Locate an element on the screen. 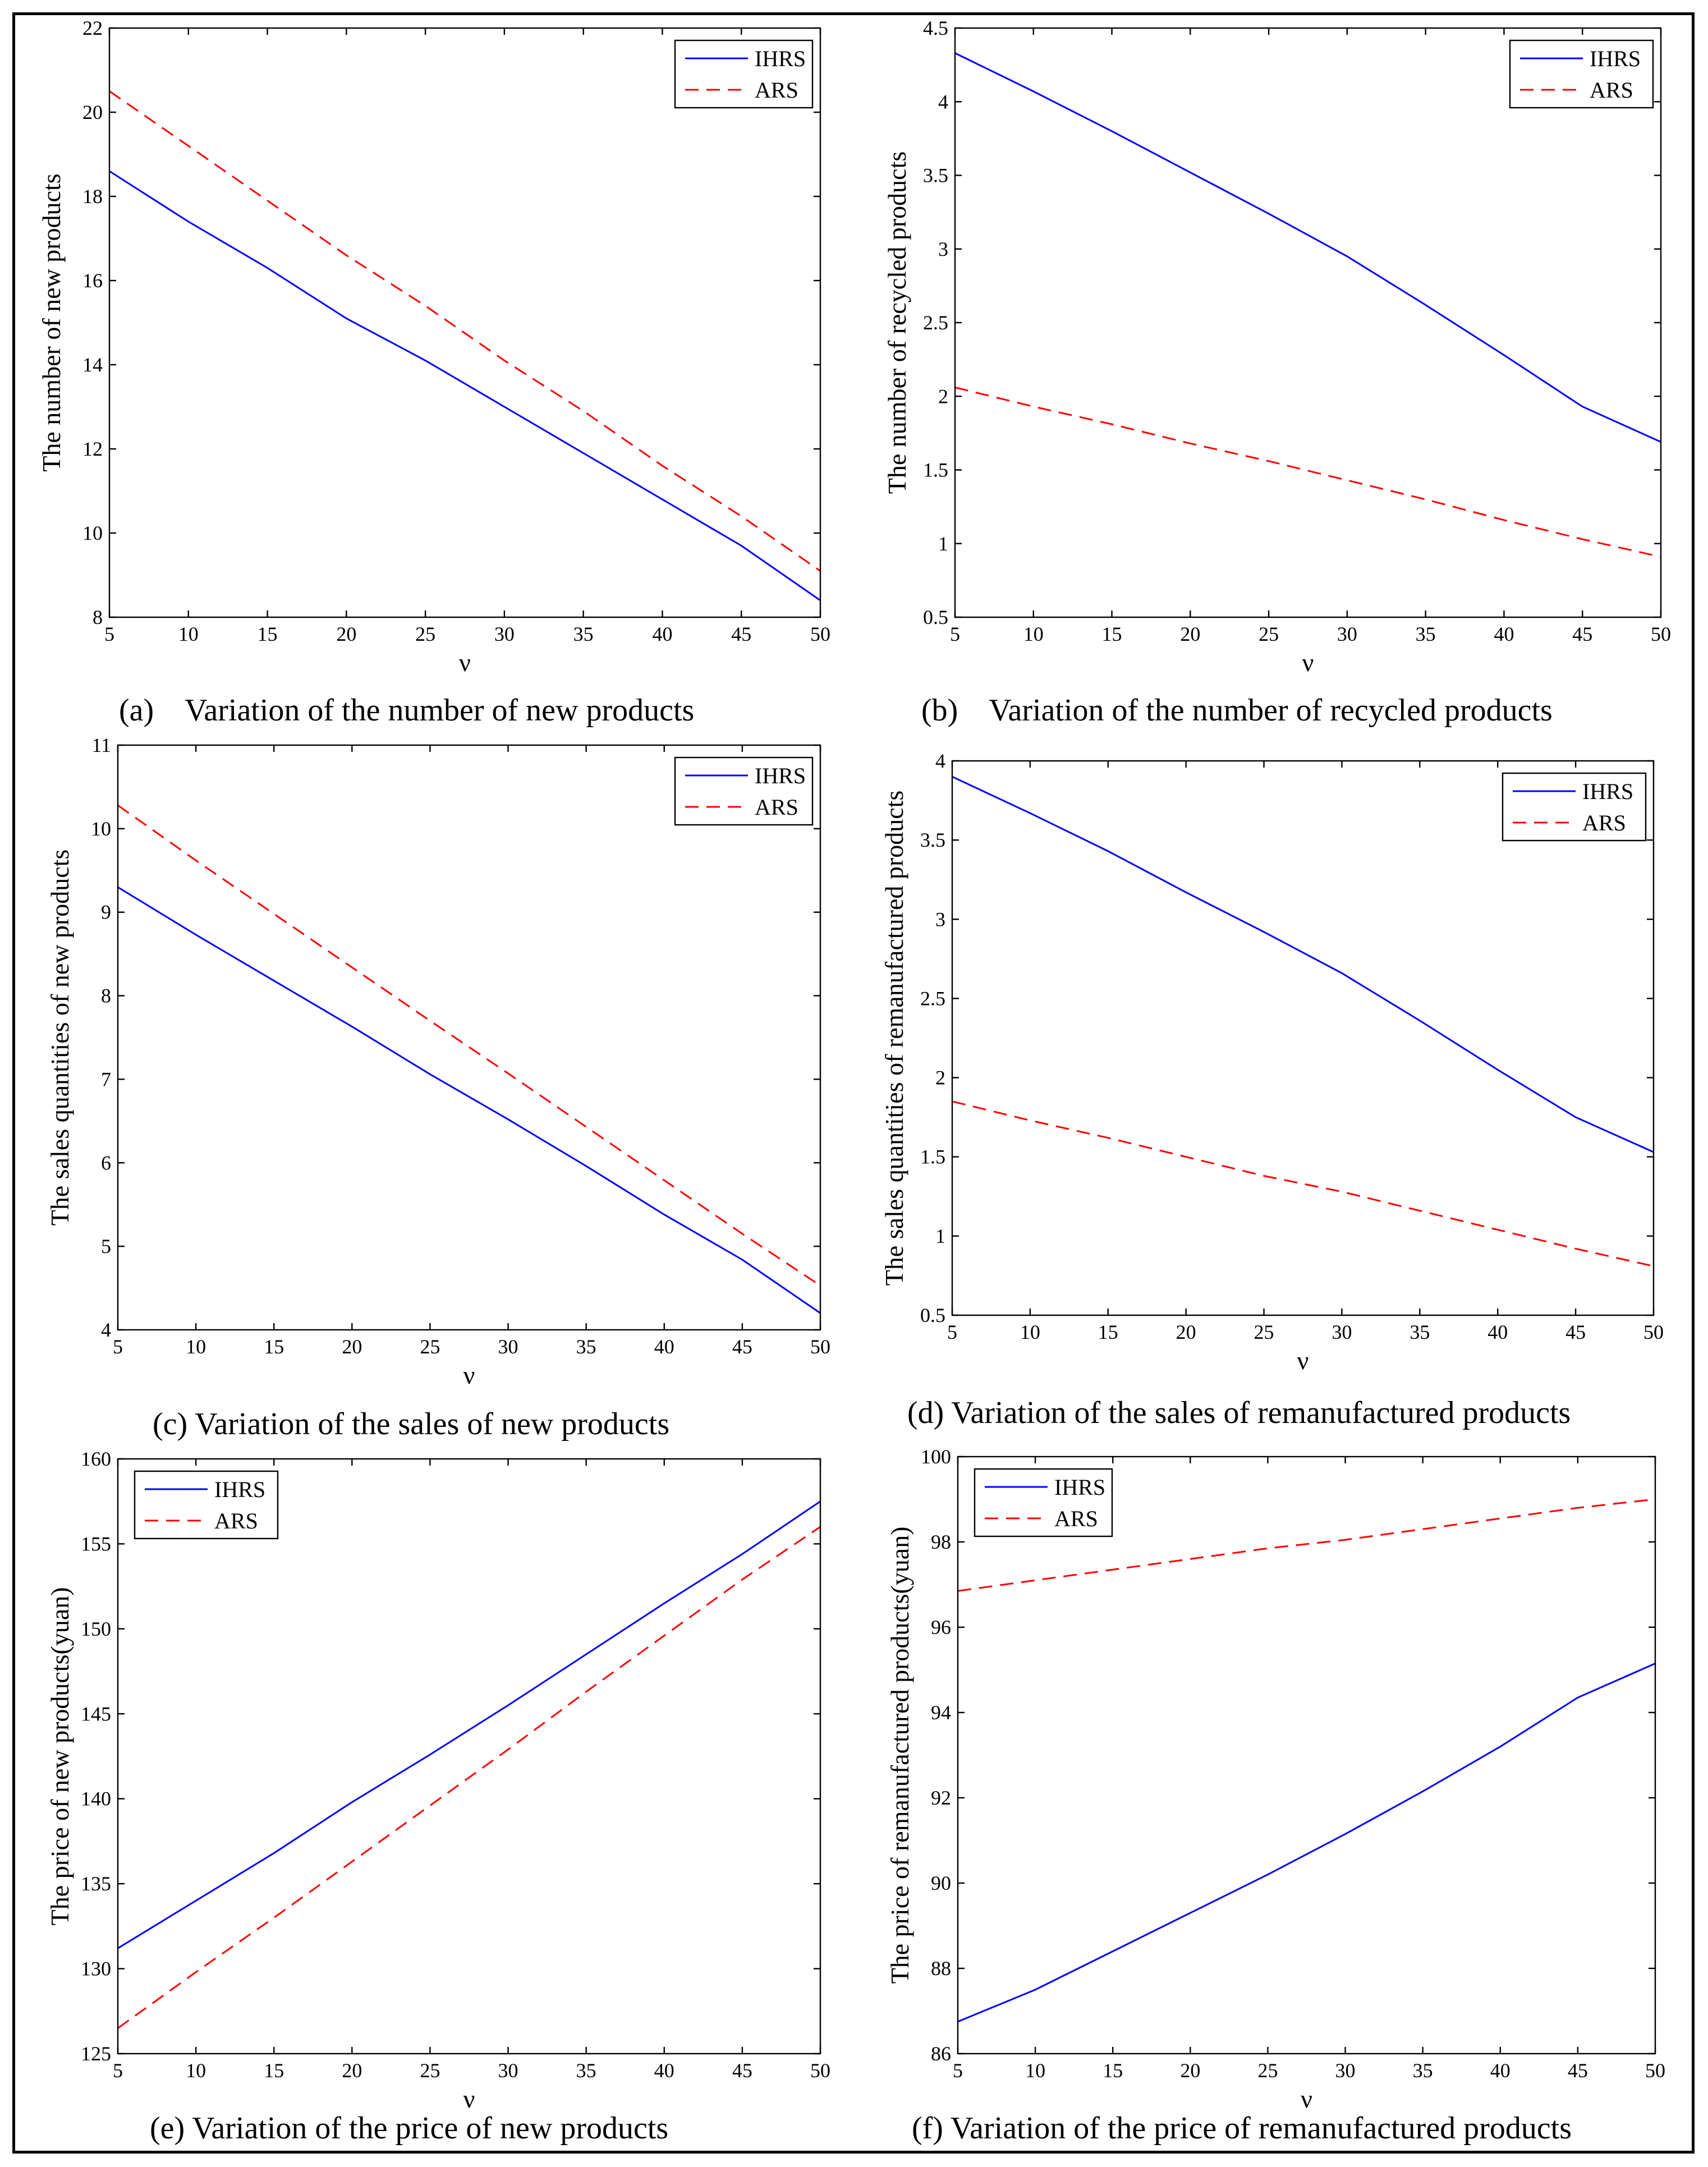 The width and height of the screenshot is (1708, 2167). series-ihrs-line-e is located at coordinates (469, 1724).